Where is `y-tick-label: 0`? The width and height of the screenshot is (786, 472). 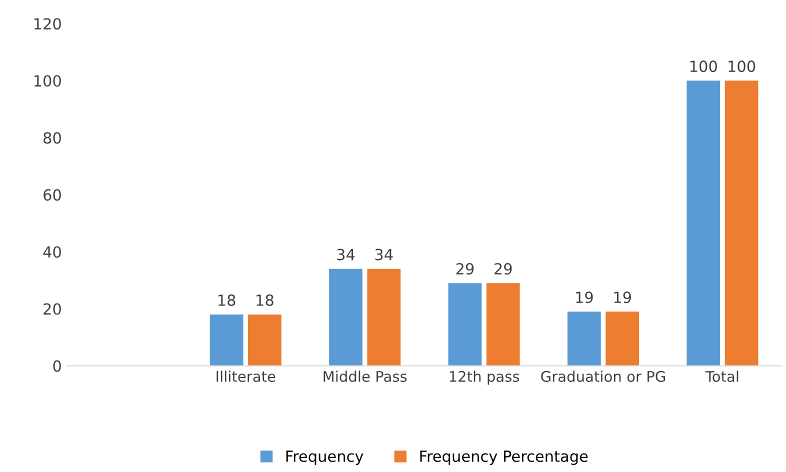 y-tick-label: 0 is located at coordinates (57, 366).